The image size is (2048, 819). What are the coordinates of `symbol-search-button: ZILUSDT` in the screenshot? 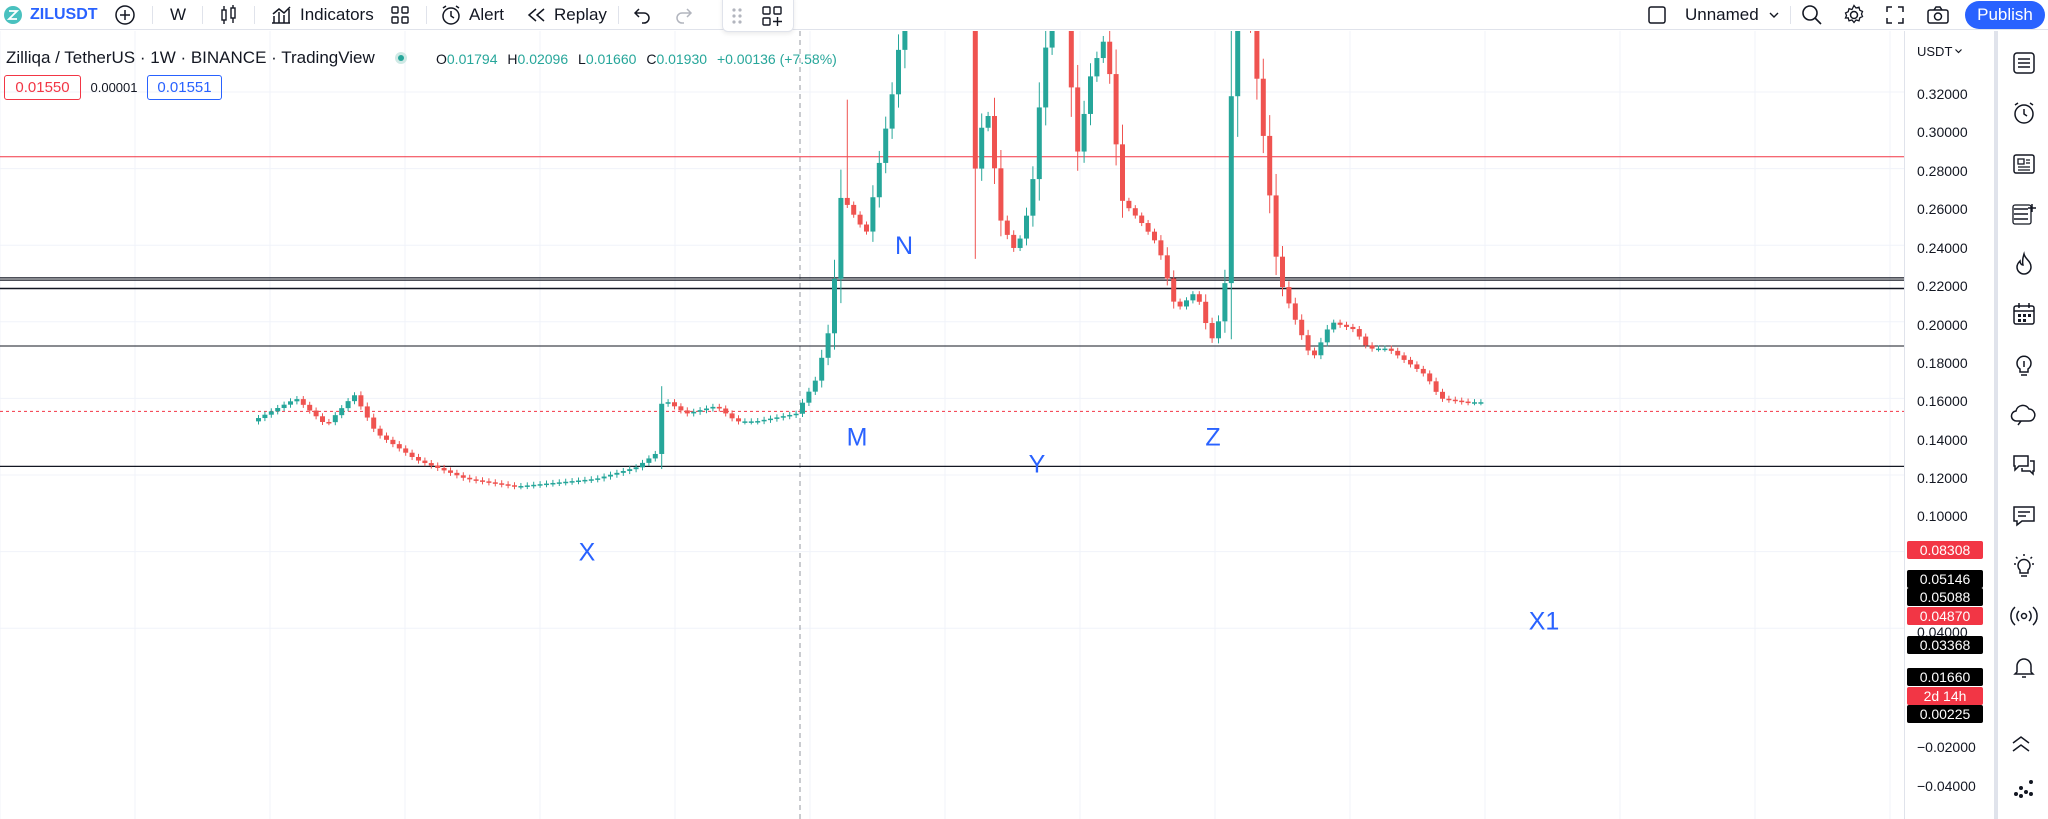 It's located at (51, 15).